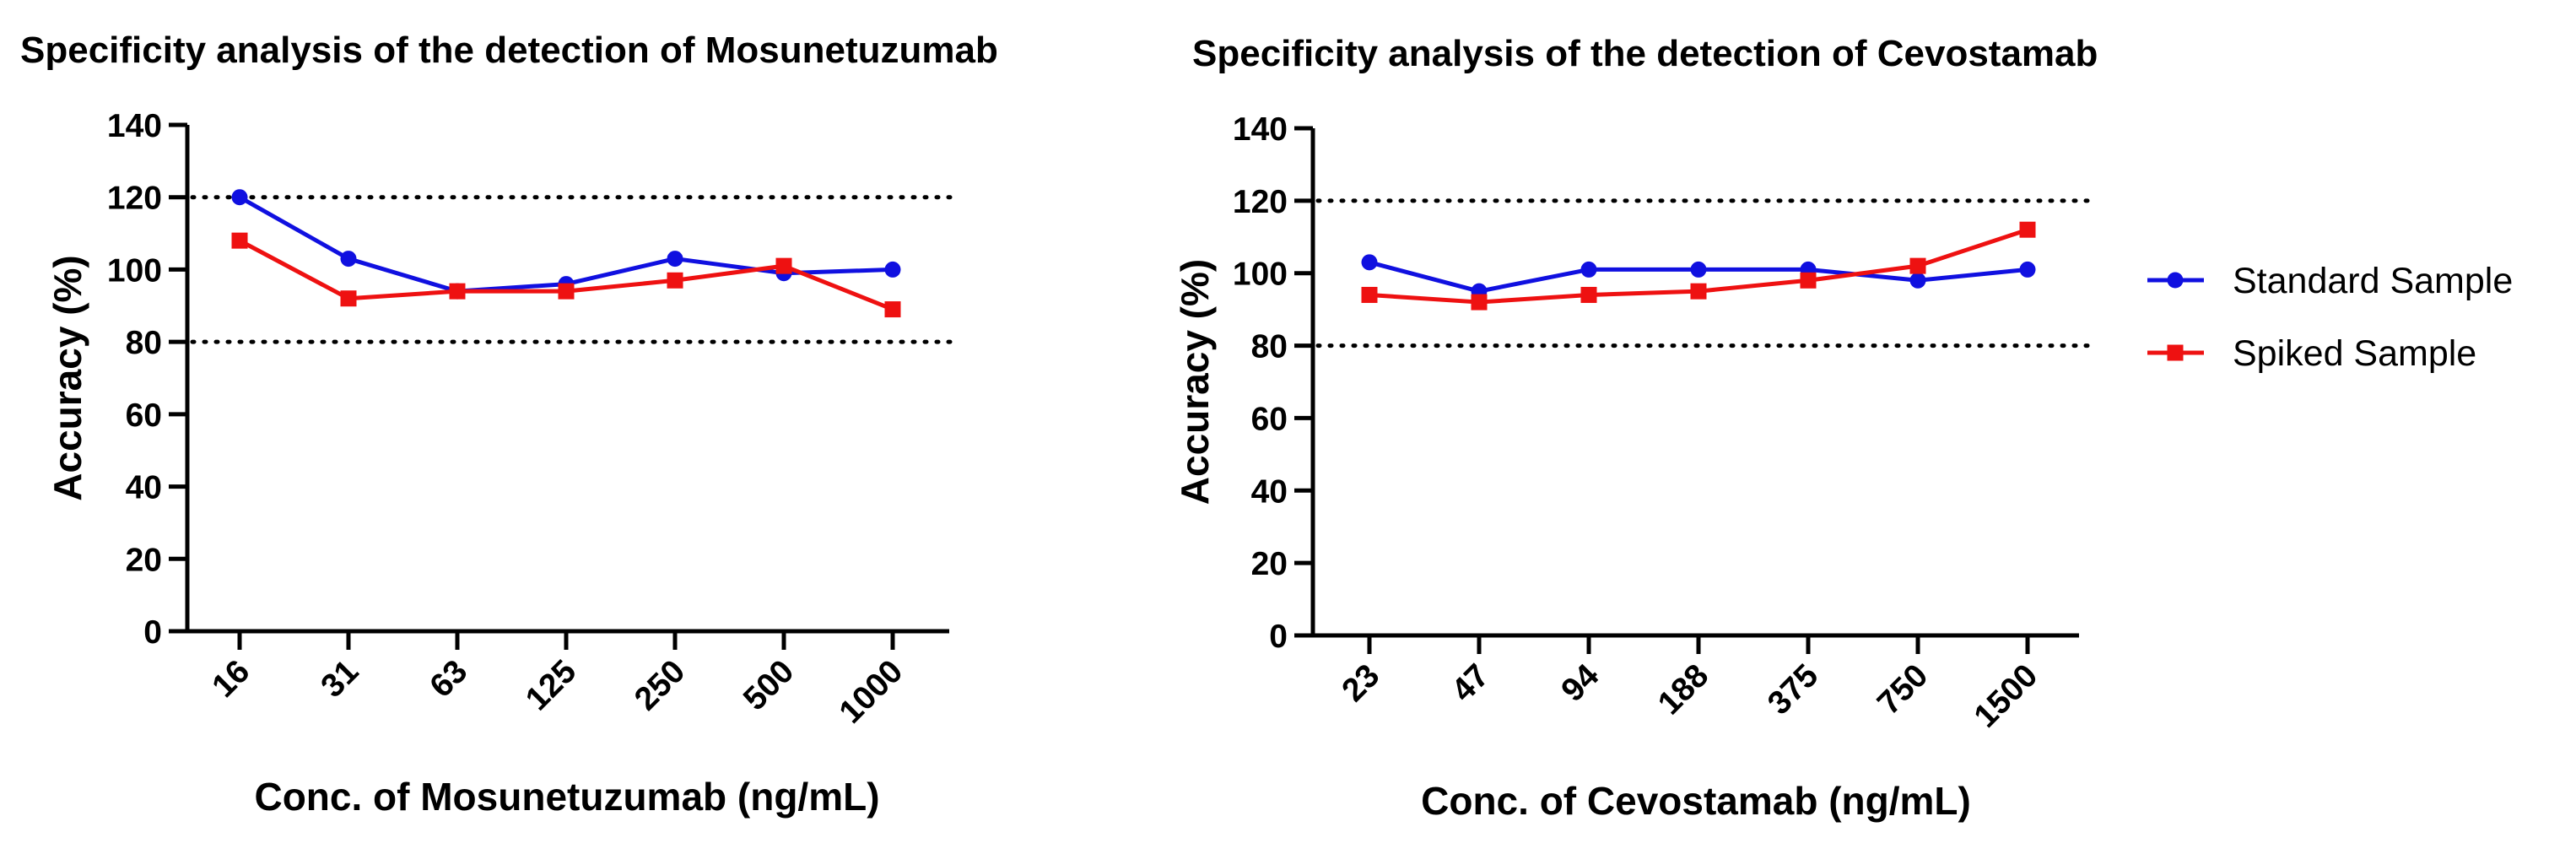 Image resolution: width=2576 pixels, height=854 pixels. Describe the element at coordinates (2373, 281) in the screenshot. I see `legend-label: Standard Sample` at that location.